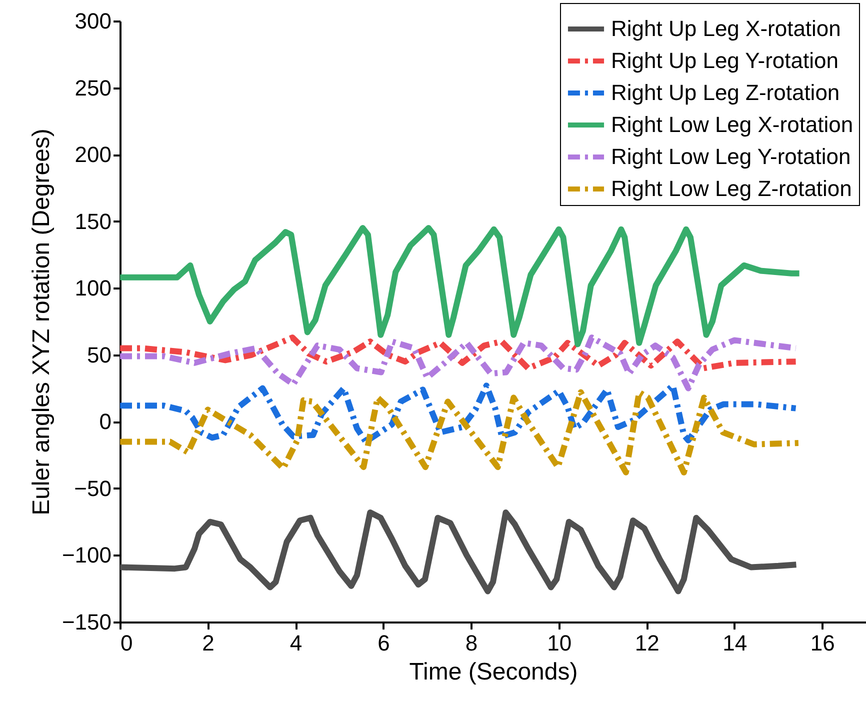 This screenshot has height=715, width=866. Describe the element at coordinates (87, 555) in the screenshot. I see `y-tick-label: −100` at that location.